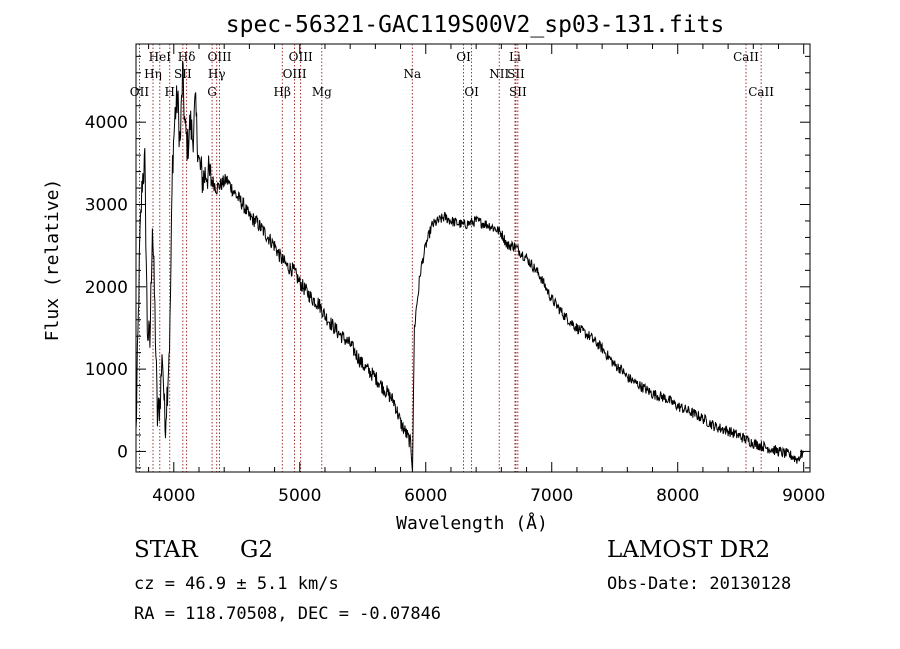 This screenshot has width=900, height=649. What do you see at coordinates (412, 74) in the screenshot?
I see `line-marker-label: Na` at bounding box center [412, 74].